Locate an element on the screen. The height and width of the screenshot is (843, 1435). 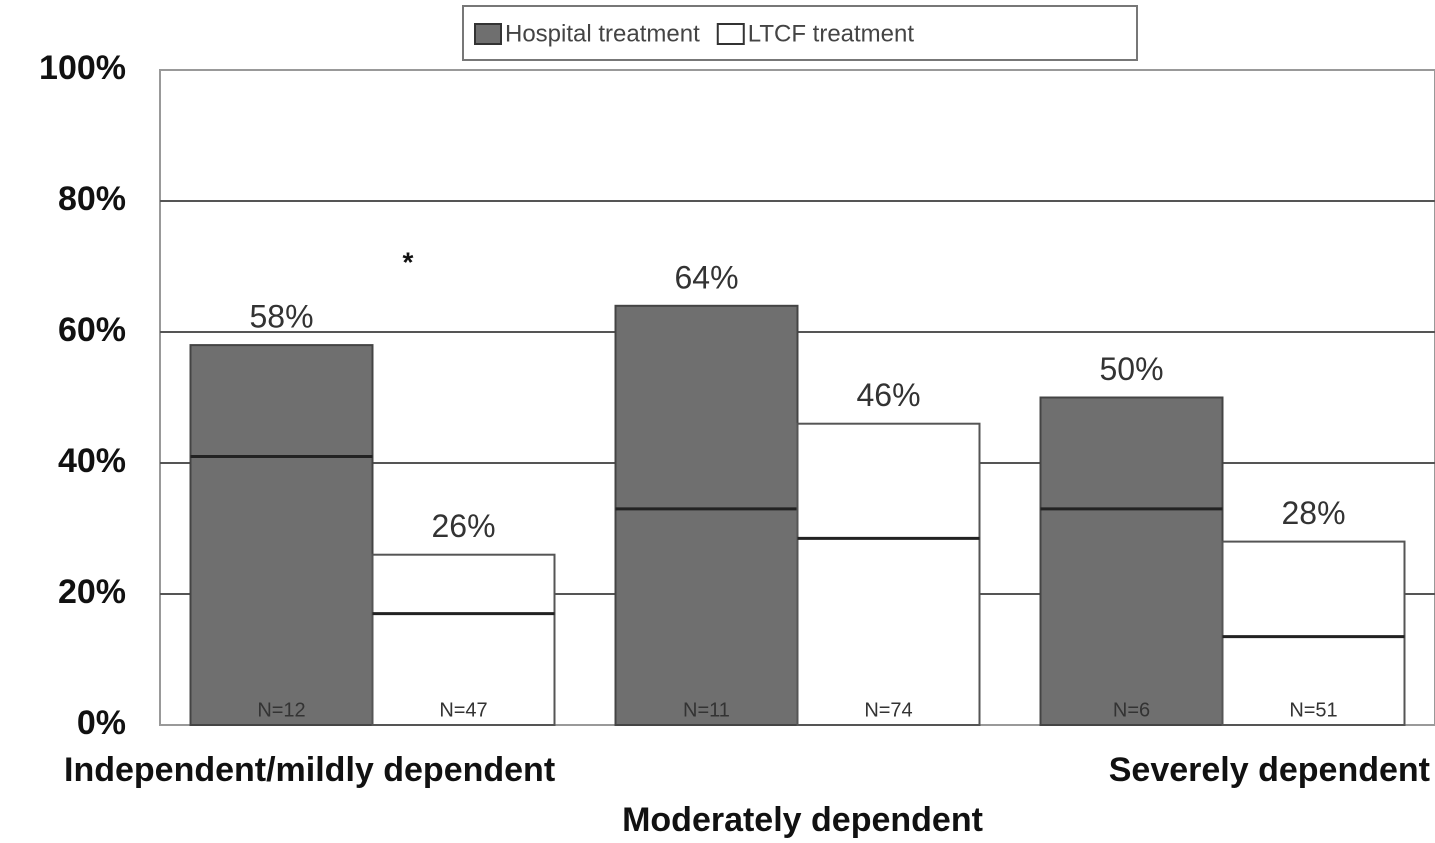
legend-label: LTCF treatment is located at coordinates (831, 33).